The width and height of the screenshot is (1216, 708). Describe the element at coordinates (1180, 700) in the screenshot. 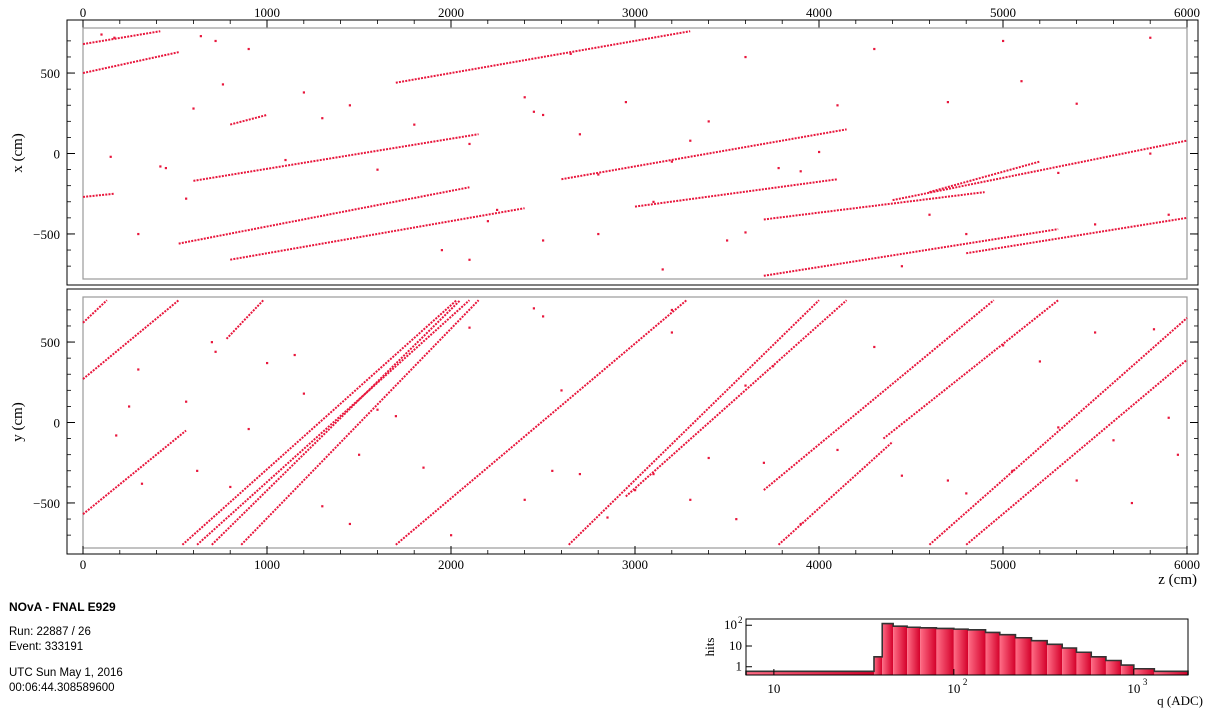

I see `histogram-x-label: q (ADC)` at that location.